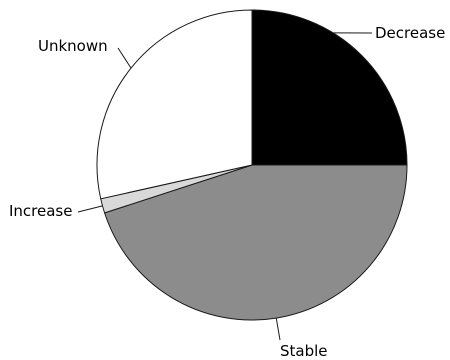 The image size is (450, 360). What do you see at coordinates (304, 351) in the screenshot?
I see `slice-label-stable: Stable` at bounding box center [304, 351].